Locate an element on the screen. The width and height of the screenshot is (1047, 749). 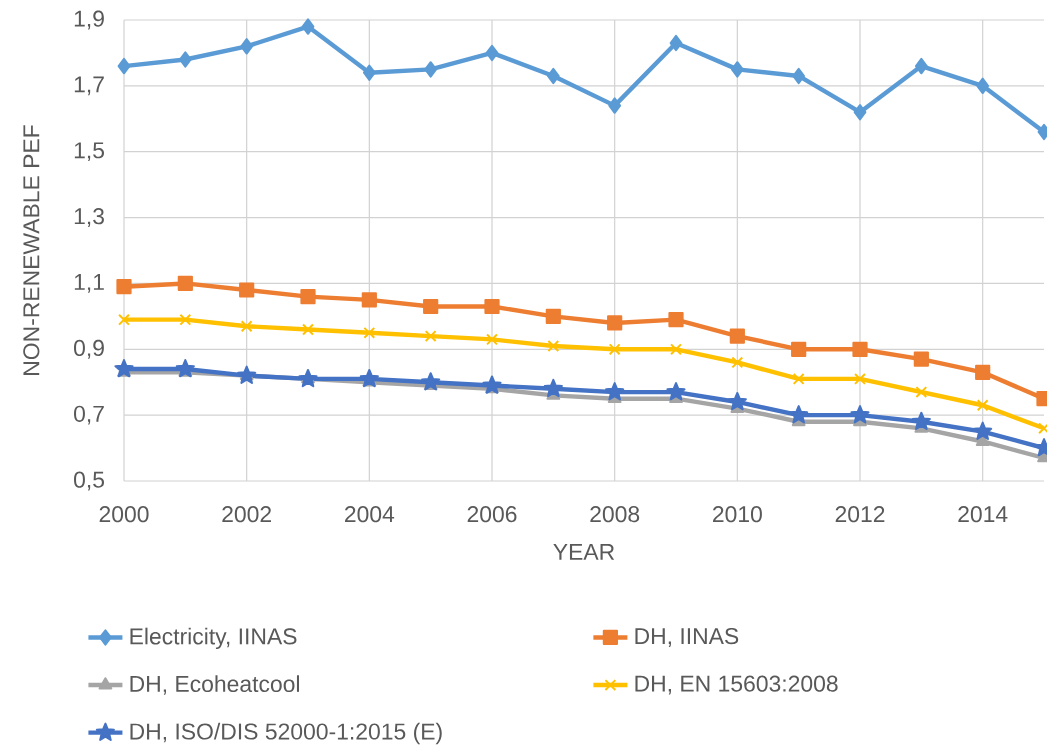
x-tick-label: 2006 is located at coordinates (492, 514).